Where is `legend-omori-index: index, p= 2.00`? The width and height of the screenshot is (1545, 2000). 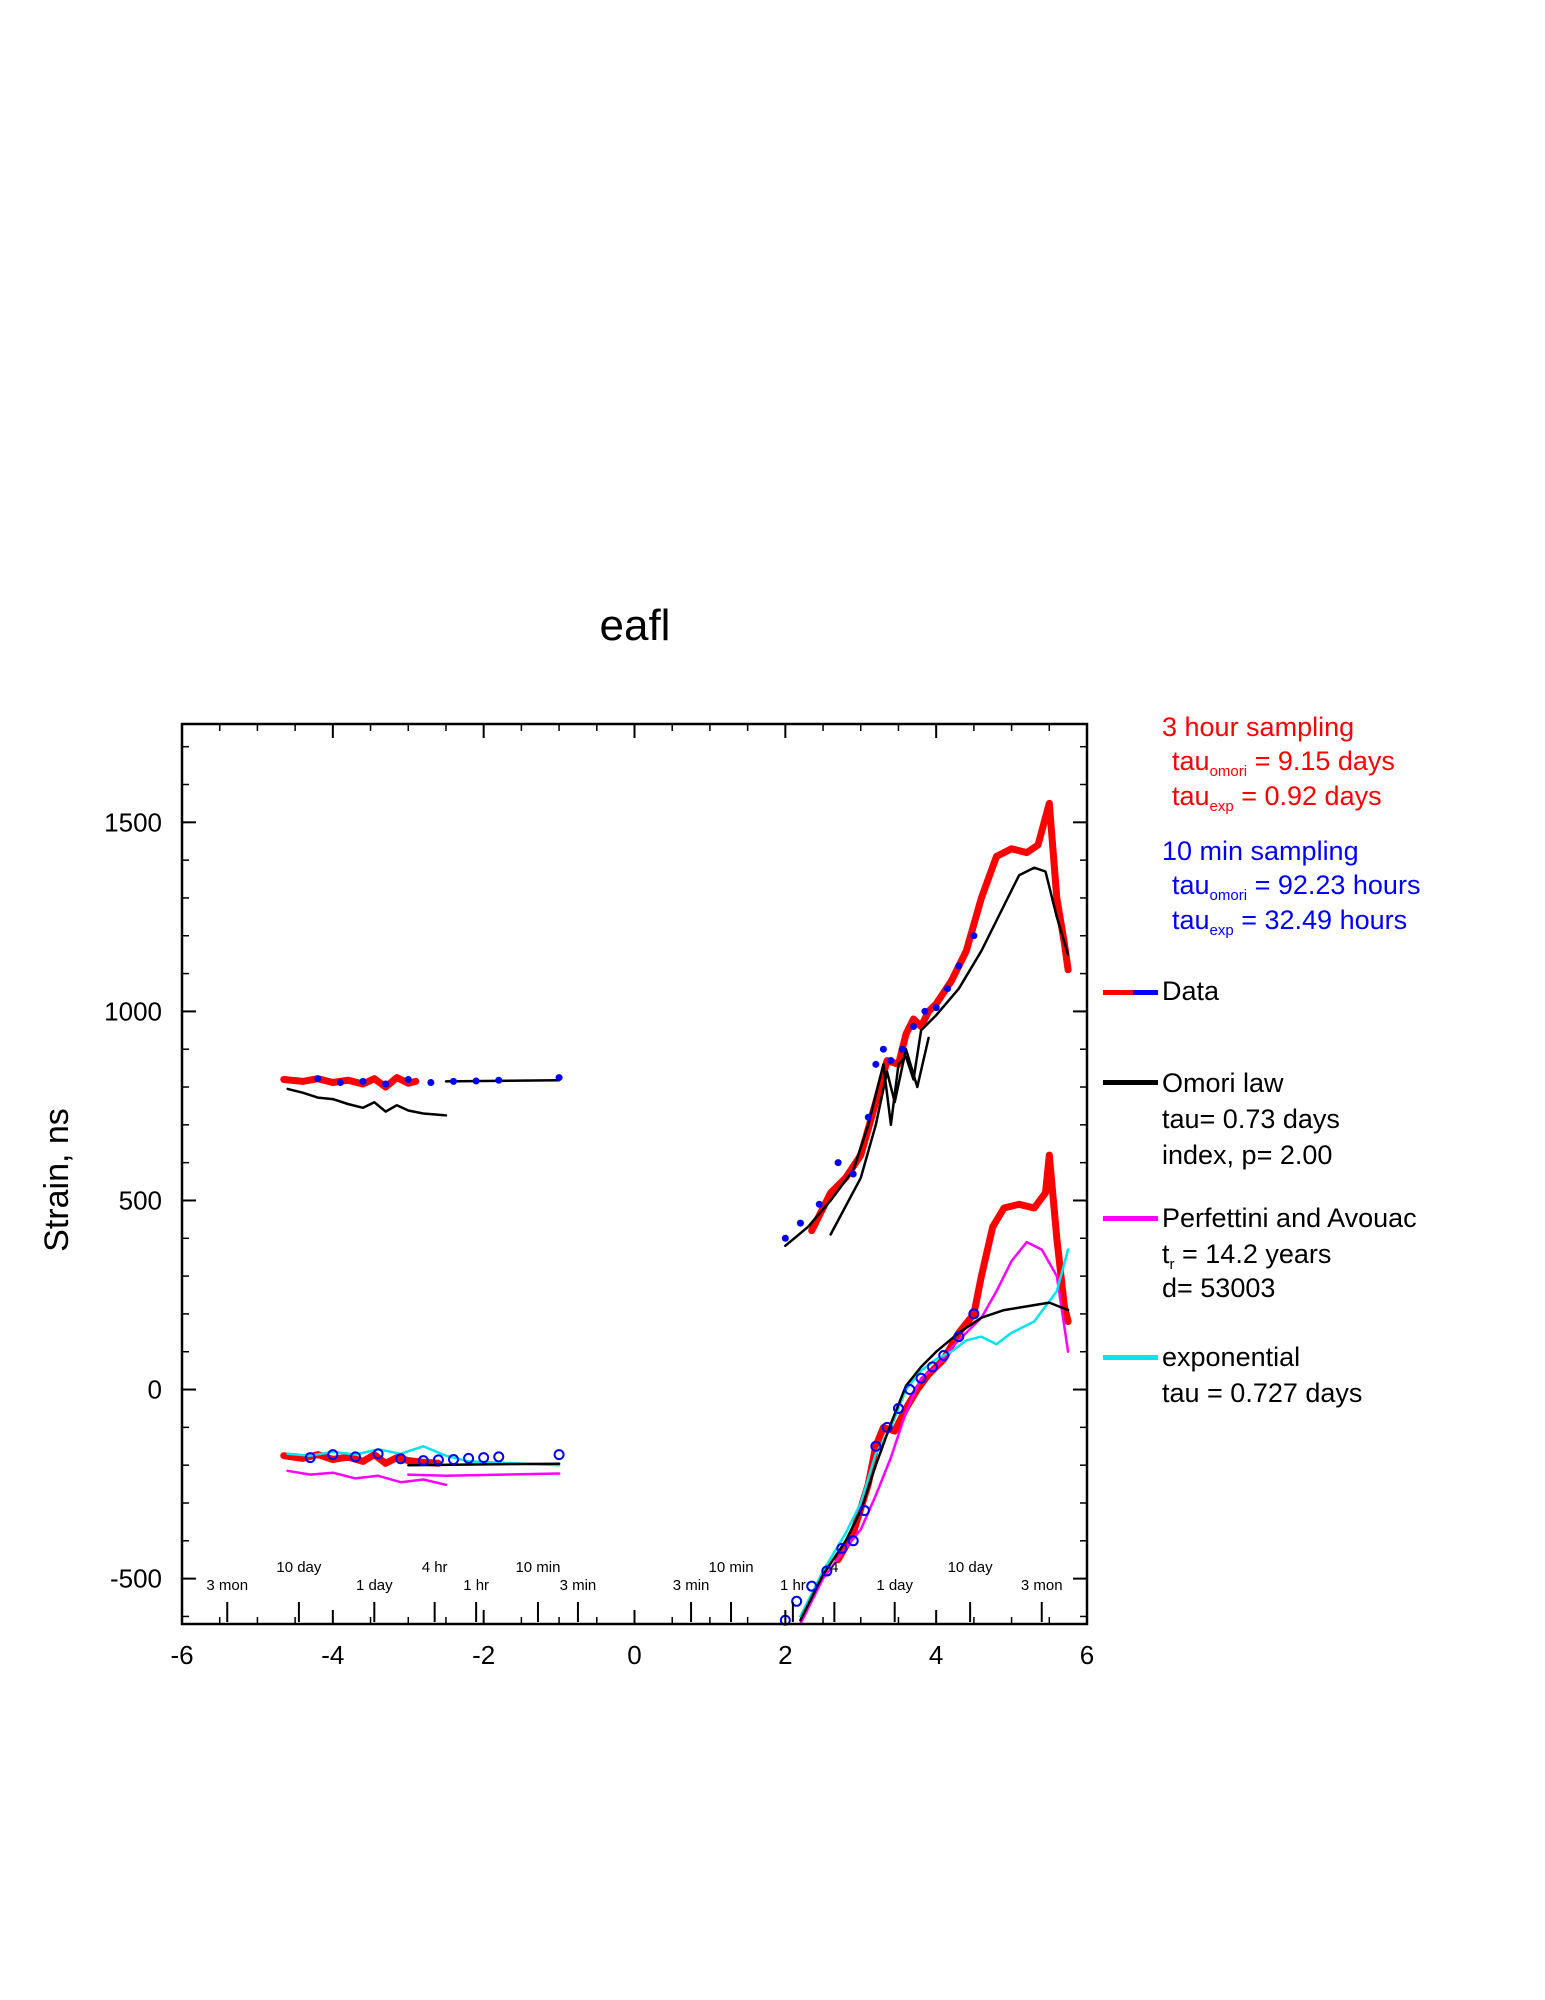 legend-omori-index: index, p= 2.00 is located at coordinates (1247, 1155).